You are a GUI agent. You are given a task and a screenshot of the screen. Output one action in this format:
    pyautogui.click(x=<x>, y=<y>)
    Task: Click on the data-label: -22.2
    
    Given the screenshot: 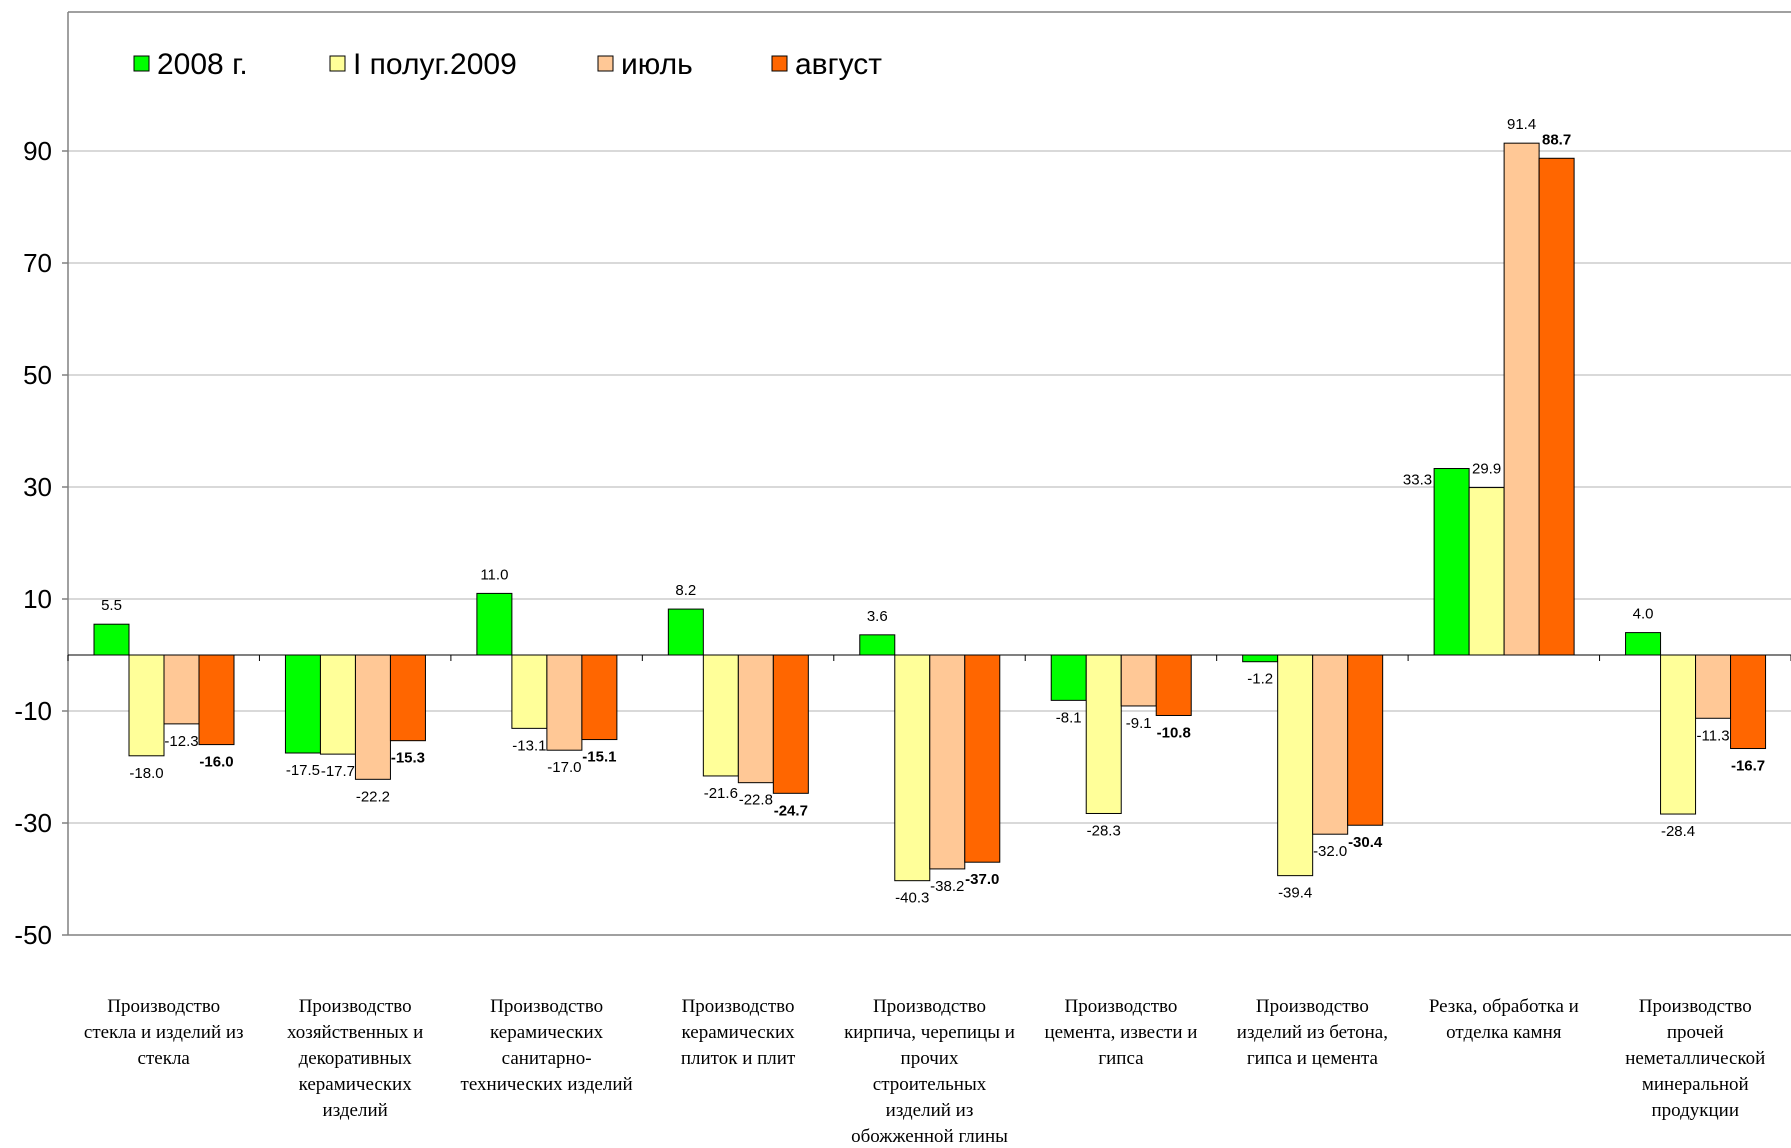 What is the action you would take?
    pyautogui.click(x=373, y=796)
    